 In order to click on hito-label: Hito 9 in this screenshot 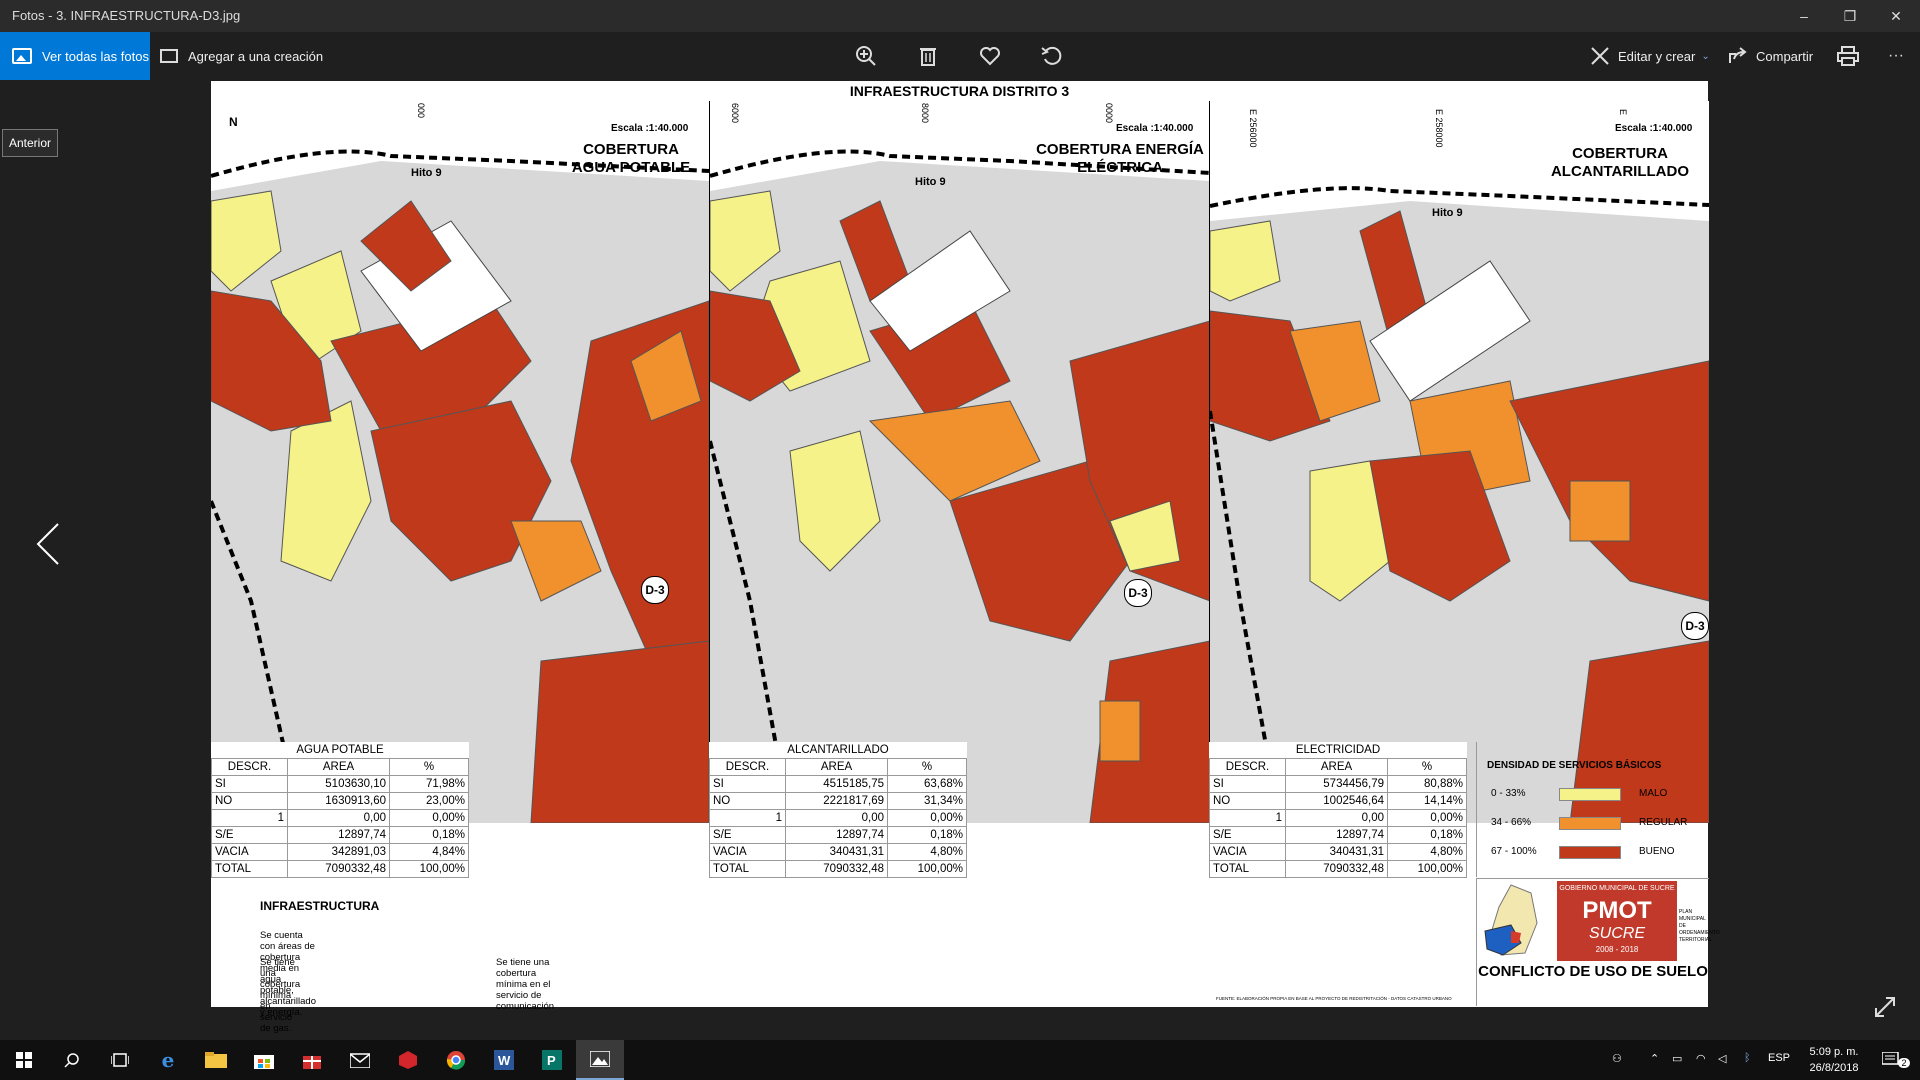, I will do `click(1447, 213)`.